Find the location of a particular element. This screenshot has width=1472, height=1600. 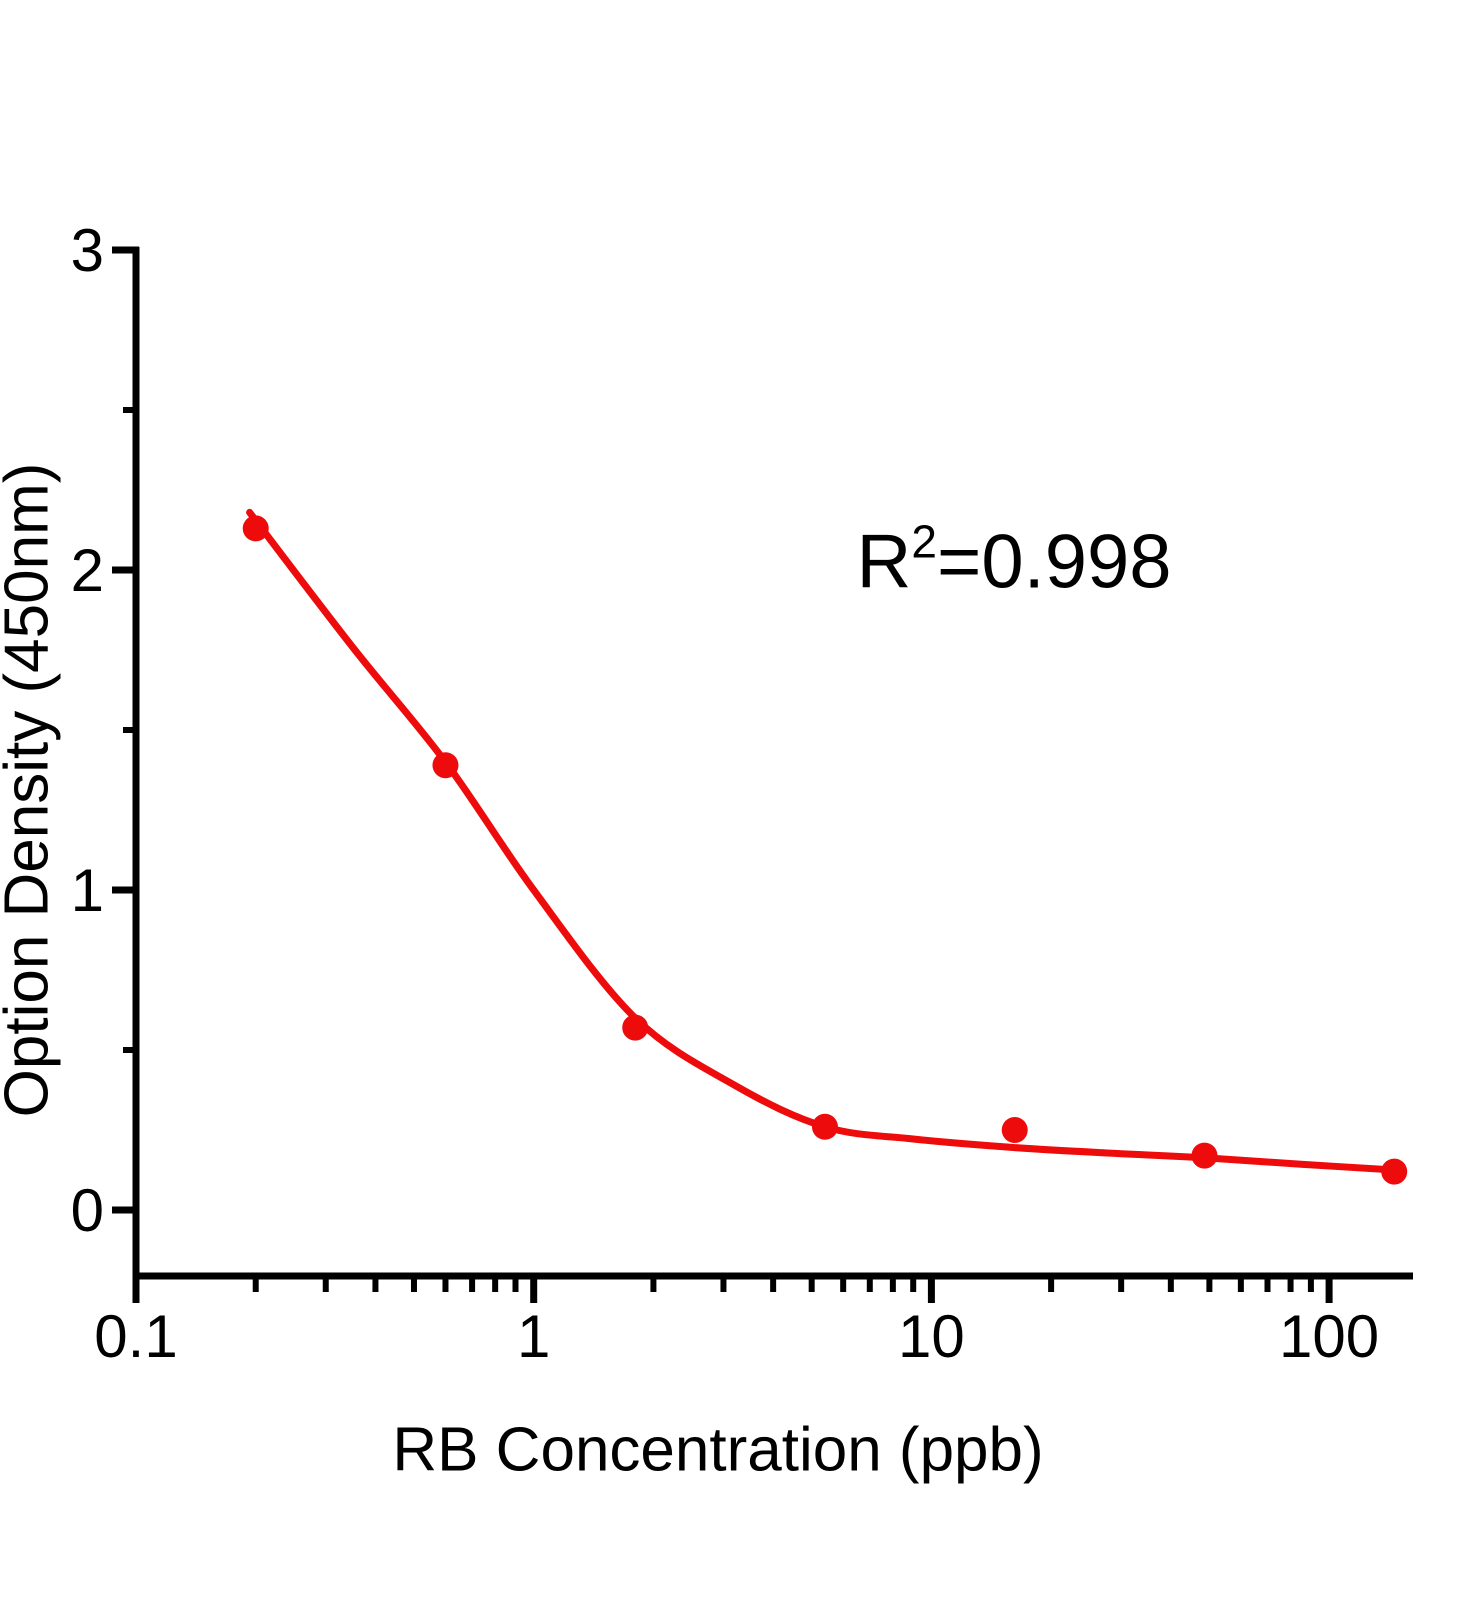

x-tick-label: 100 is located at coordinates (1329, 1336).